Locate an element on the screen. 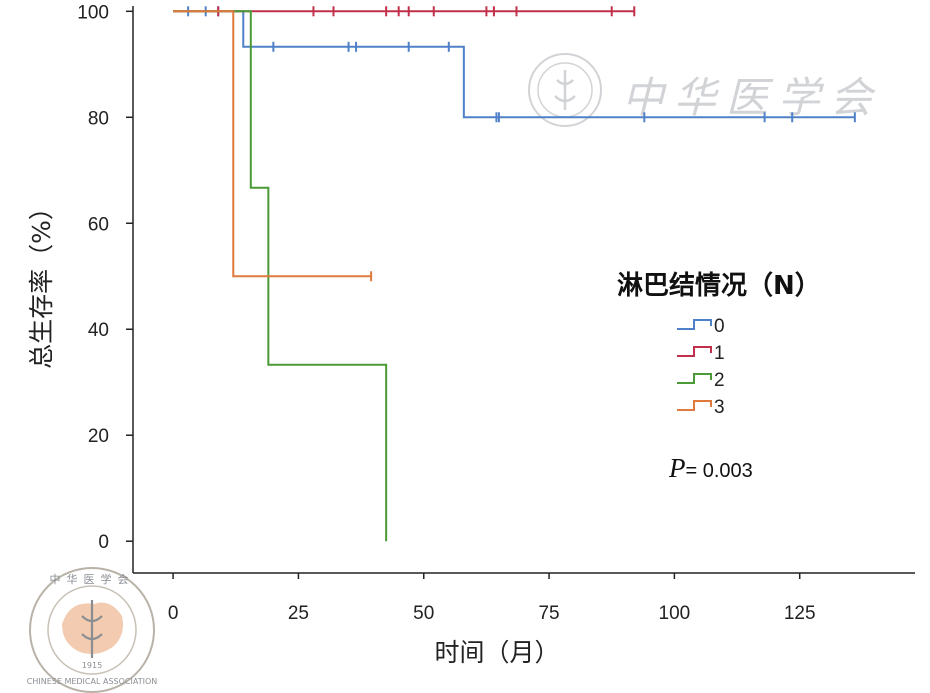  y-axis-title: 总生存率（%） is located at coordinates (41, 282).